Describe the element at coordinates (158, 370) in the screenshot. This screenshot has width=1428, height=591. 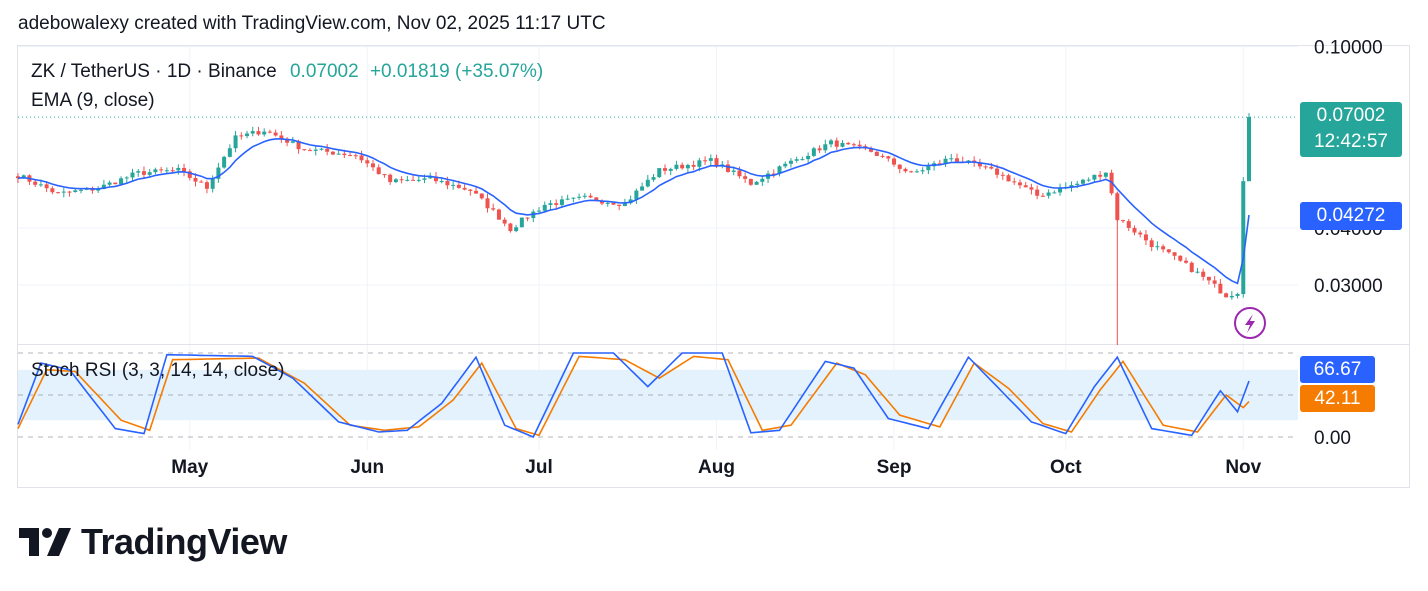
I see `stoch-rsi-legend: Stoch RSI (3, 3, 14, 14, close)` at that location.